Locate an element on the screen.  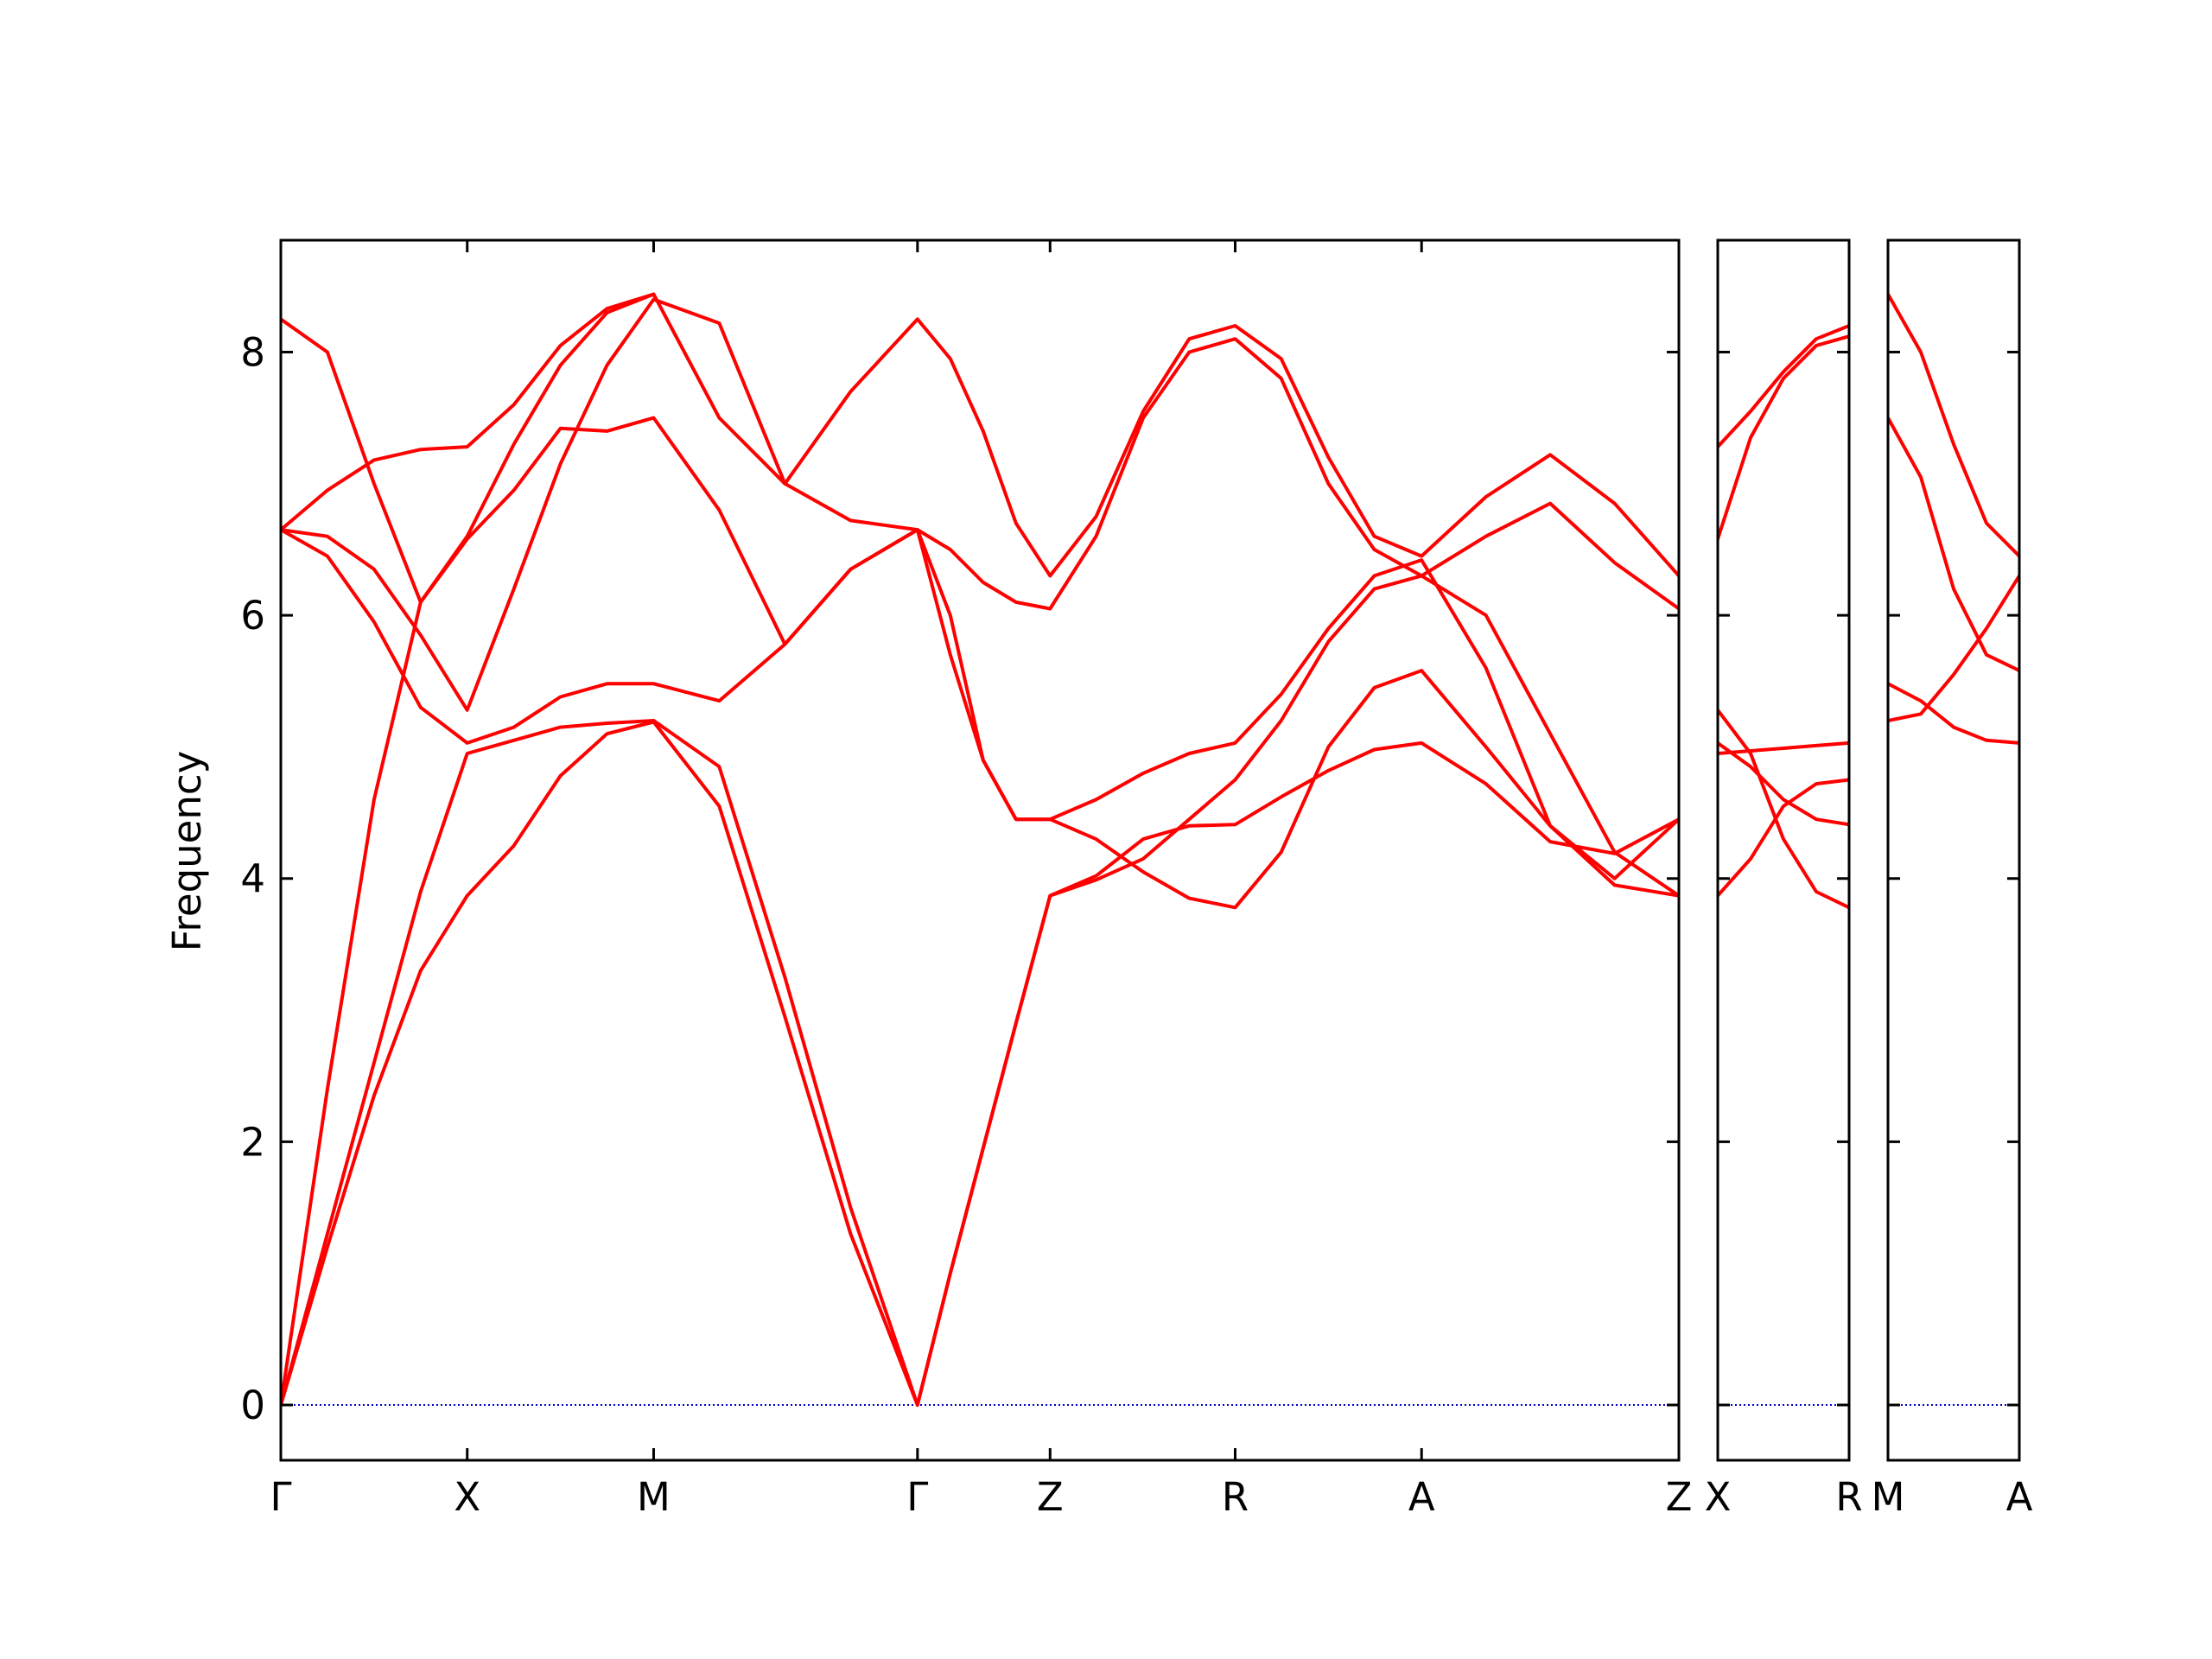
y-axis-label: Frequency is located at coordinates (187, 851).